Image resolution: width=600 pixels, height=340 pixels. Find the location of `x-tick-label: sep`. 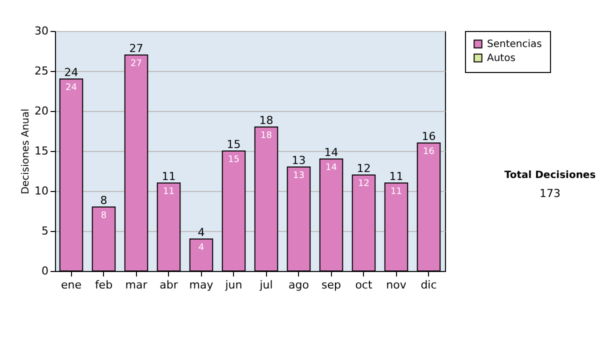

x-tick-label: sep is located at coordinates (332, 285).